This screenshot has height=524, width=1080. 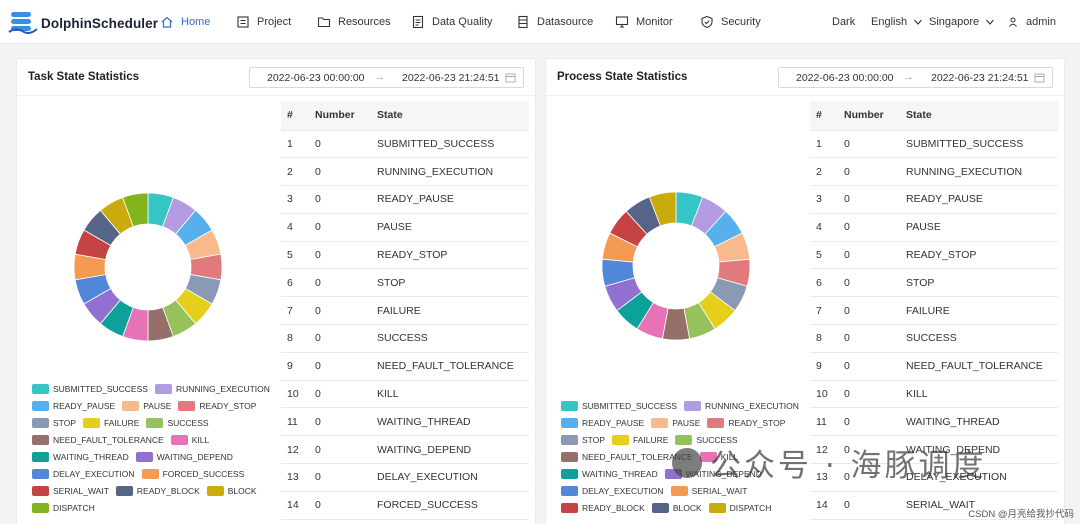 What do you see at coordinates (962, 22) in the screenshot?
I see `timezone-select: Singapore` at bounding box center [962, 22].